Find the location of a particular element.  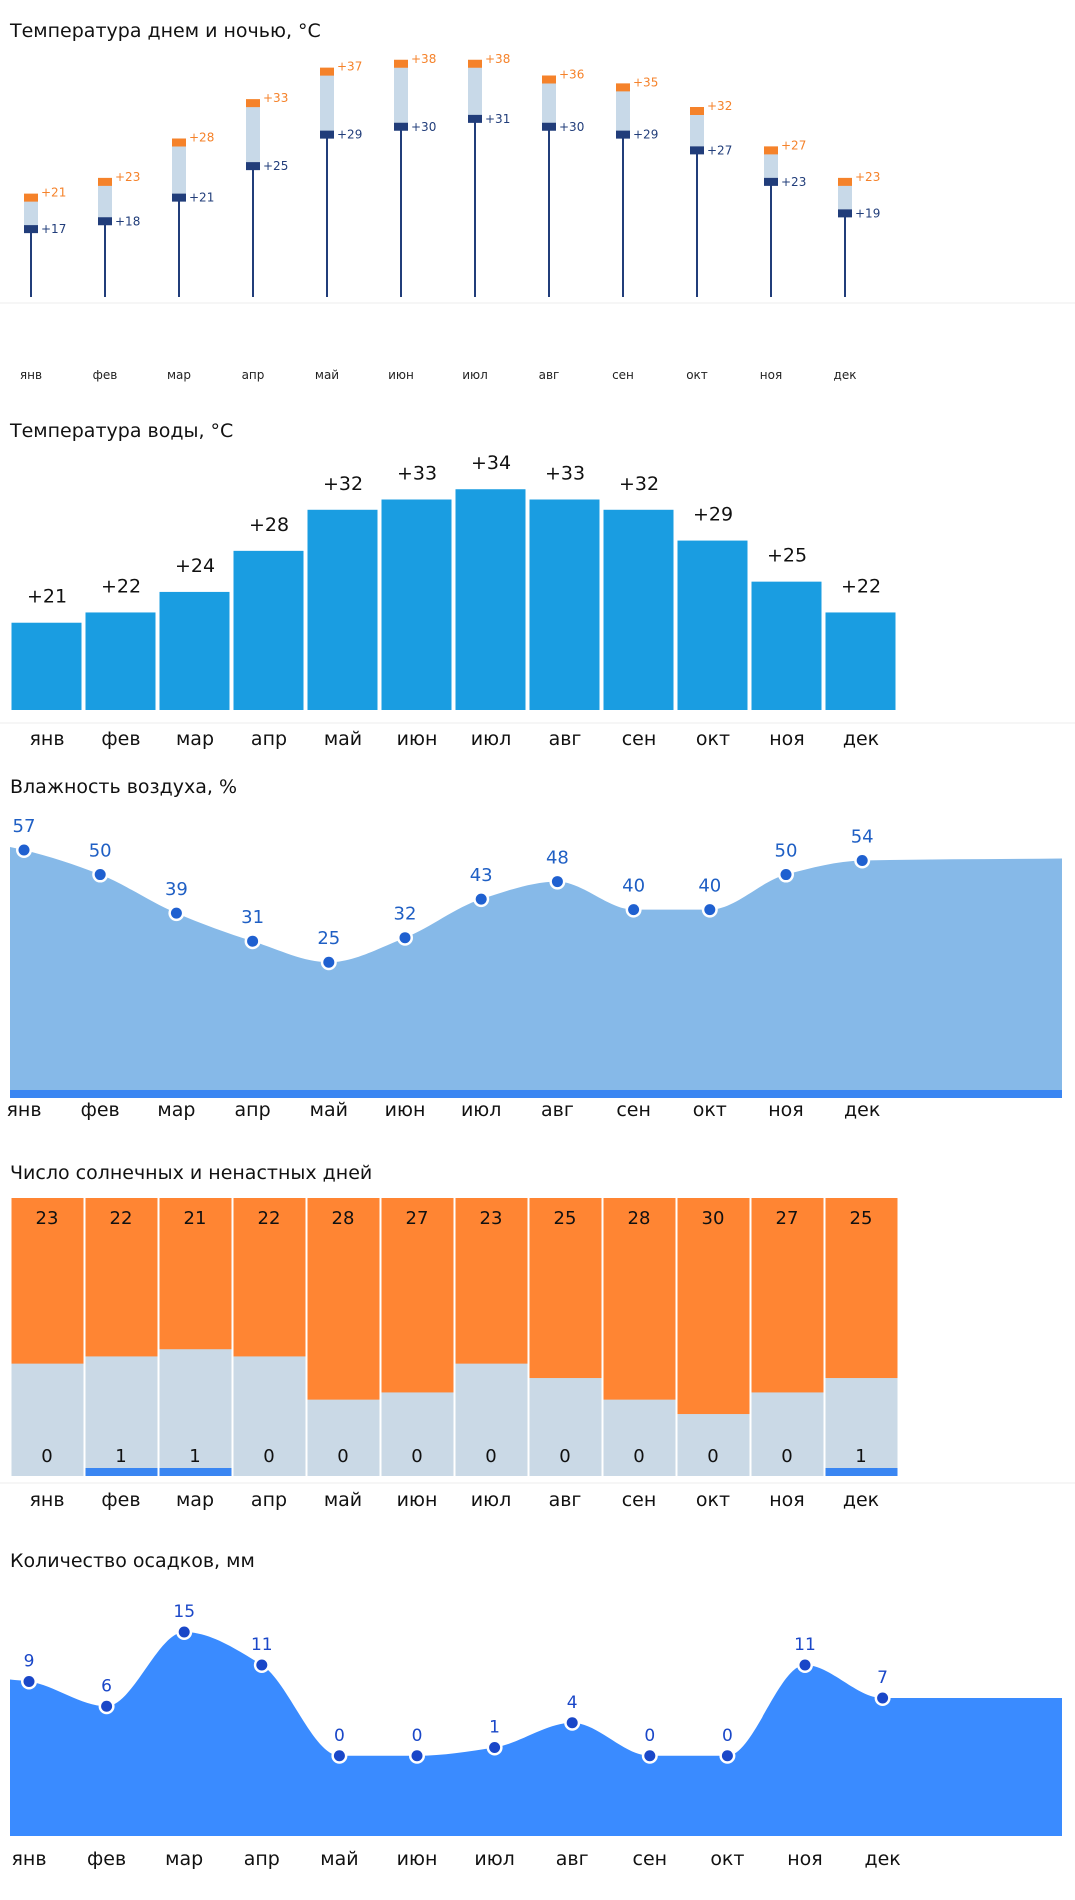

temp-month-label: янв is located at coordinates (31, 375).